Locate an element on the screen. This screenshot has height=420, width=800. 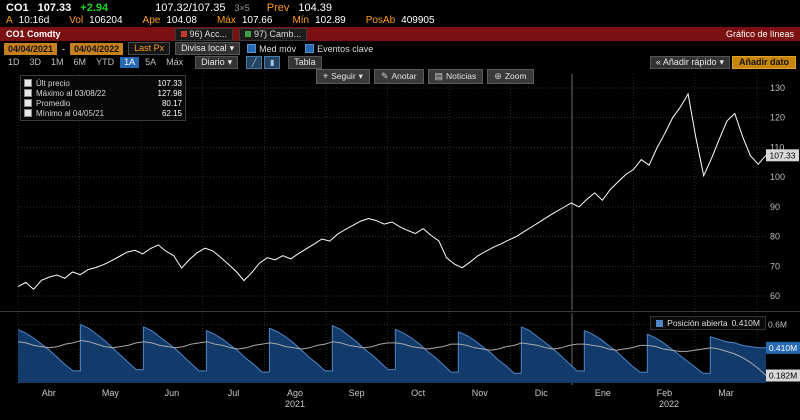
crosshair-icon: ⌖ is located at coordinates (326, 76).